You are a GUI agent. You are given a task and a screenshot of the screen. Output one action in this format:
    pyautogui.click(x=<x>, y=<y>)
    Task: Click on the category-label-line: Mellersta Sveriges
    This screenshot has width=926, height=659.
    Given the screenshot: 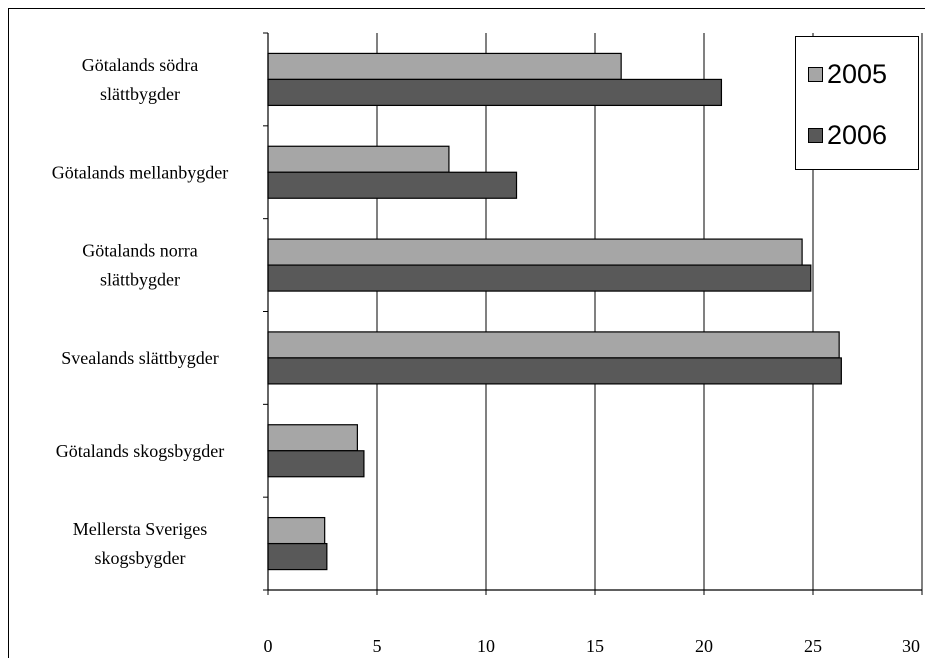 What is the action you would take?
    pyautogui.click(x=140, y=529)
    